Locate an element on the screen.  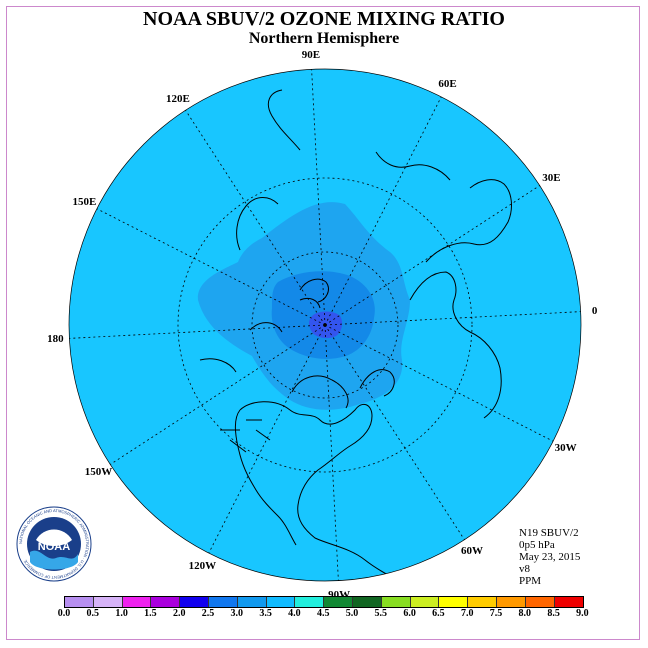
longitude-label: 30E is located at coordinates (551, 177).